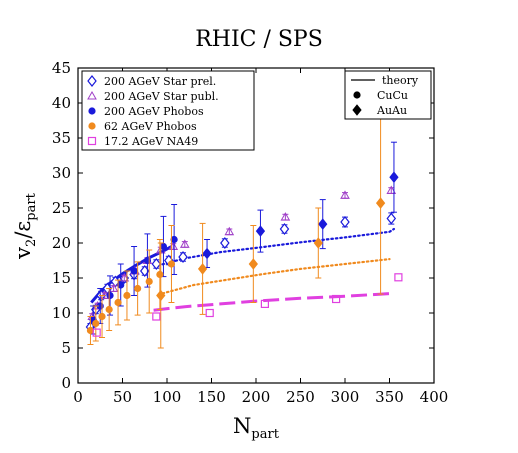  I want to click on legend-theory-label: theory, so click(400, 80).